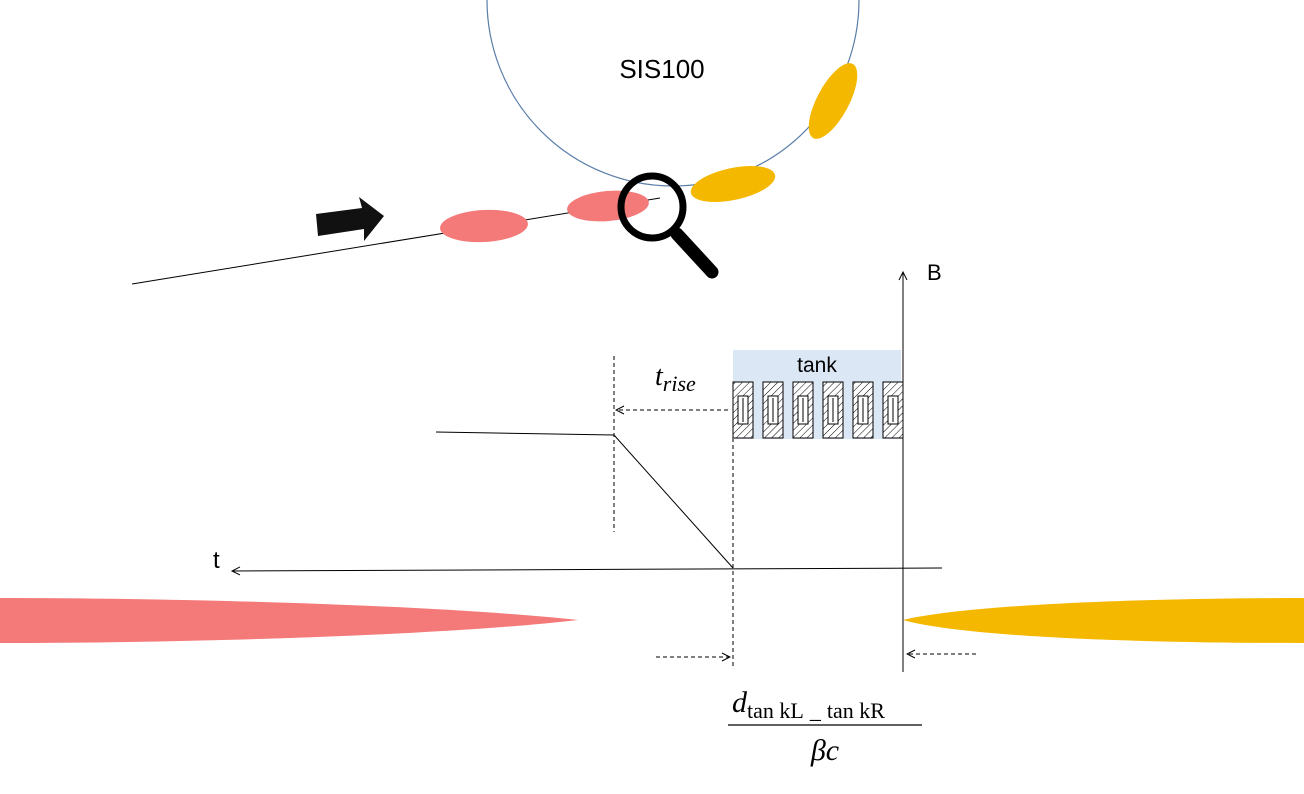  I want to click on formula-numerator: dtan kL _ tan kR, so click(808, 704).